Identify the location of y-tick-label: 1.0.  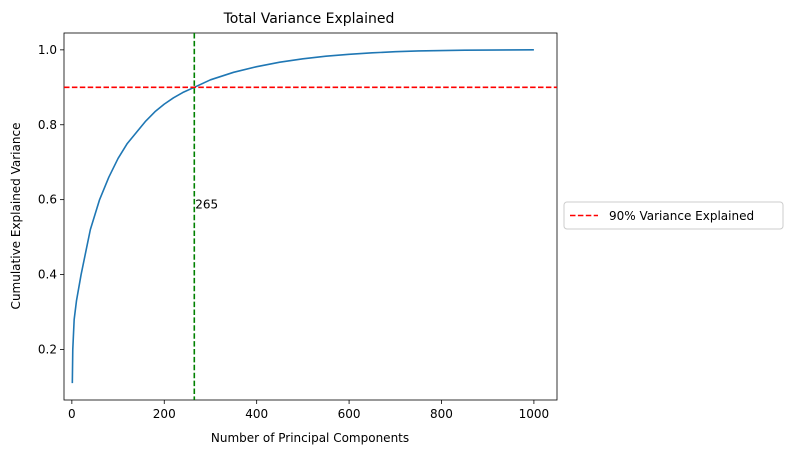
(47, 50).